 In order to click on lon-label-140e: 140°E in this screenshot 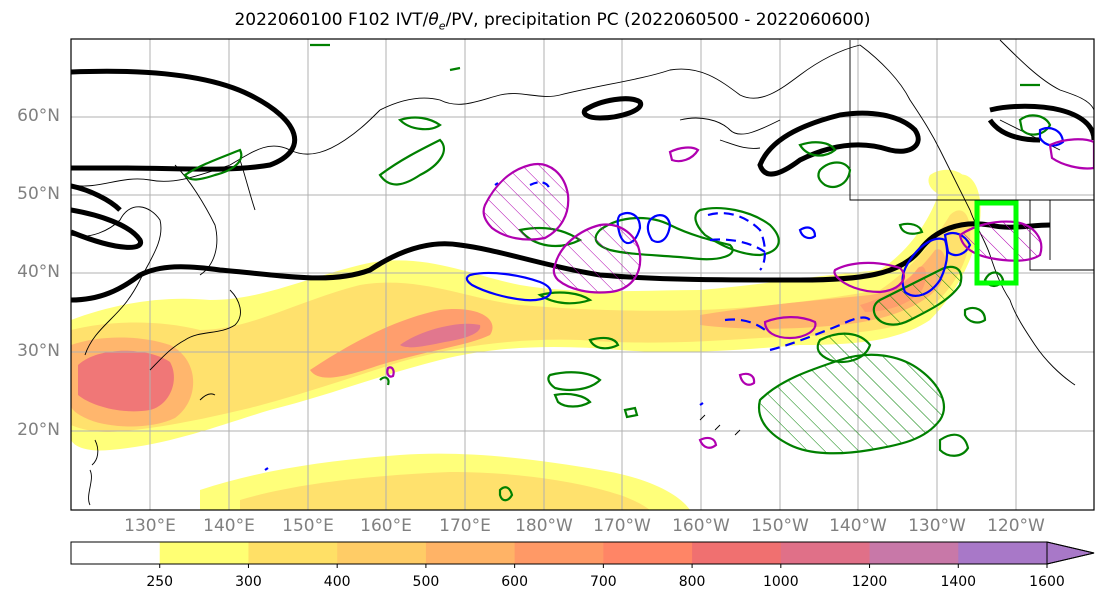, I will do `click(229, 526)`.